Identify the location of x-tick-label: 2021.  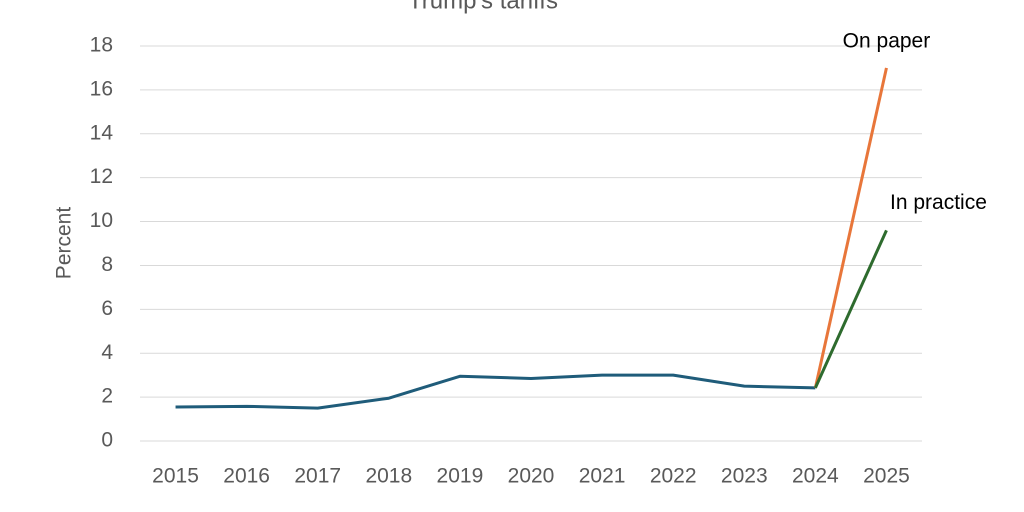
(602, 476).